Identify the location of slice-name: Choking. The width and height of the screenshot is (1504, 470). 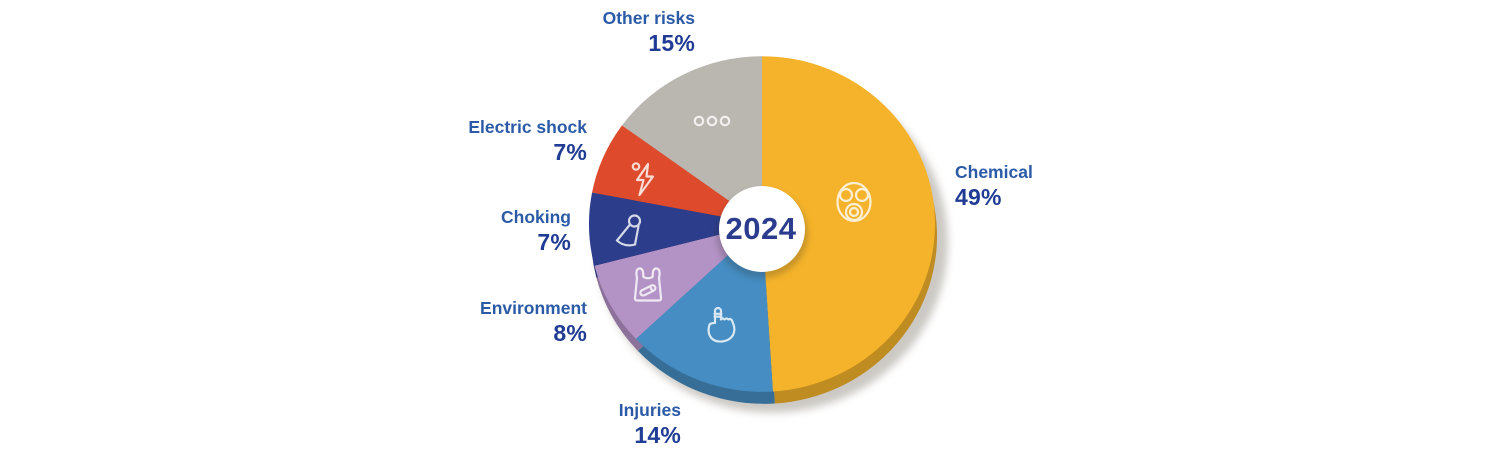
(536, 217).